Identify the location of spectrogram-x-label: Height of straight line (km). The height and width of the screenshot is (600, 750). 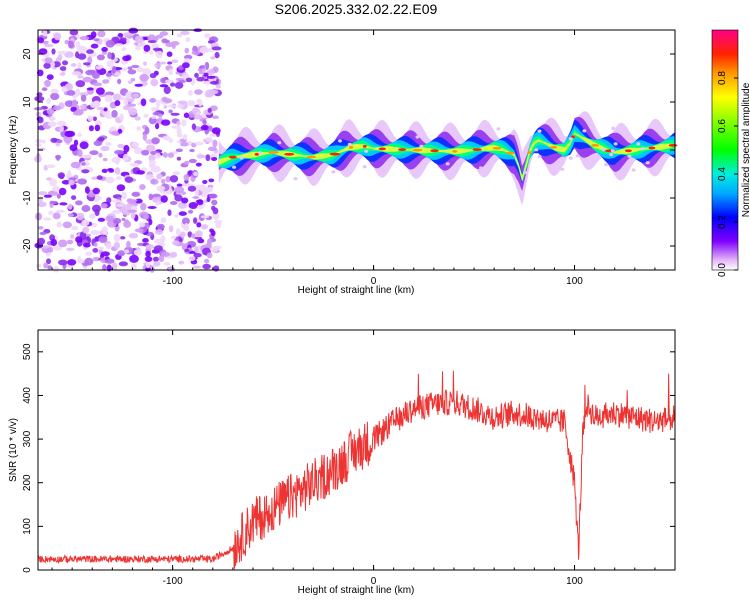
(356, 290).